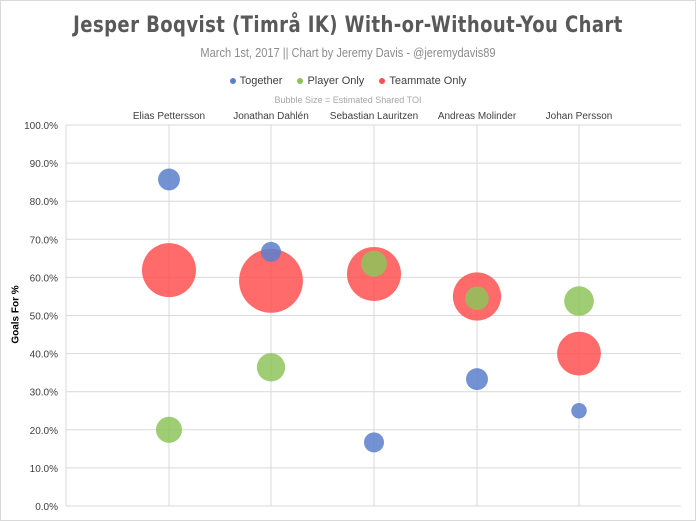  Describe the element at coordinates (44, 164) in the screenshot. I see `y-tick-label: 90.0%` at that location.